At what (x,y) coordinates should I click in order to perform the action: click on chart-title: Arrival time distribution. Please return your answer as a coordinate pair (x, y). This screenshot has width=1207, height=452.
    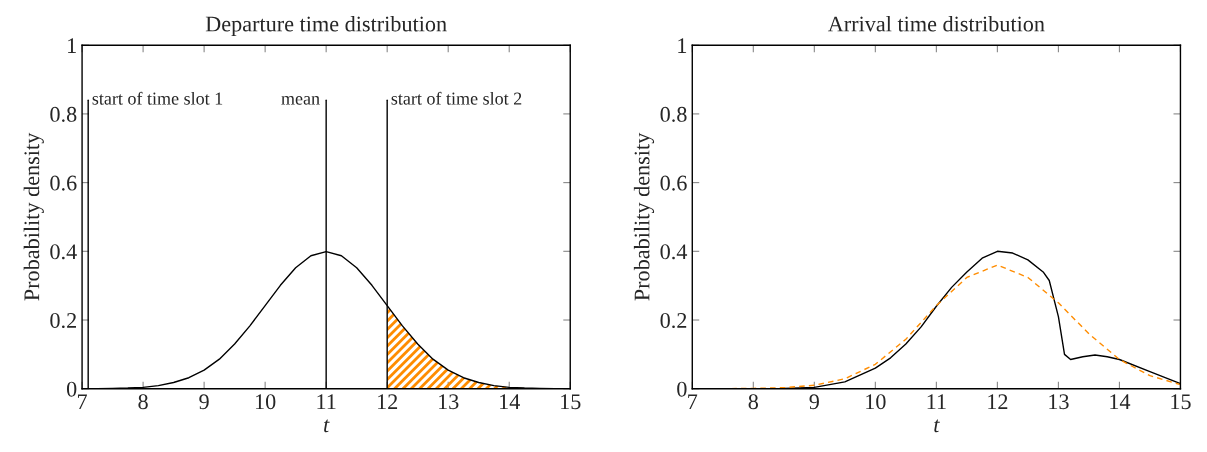
    Looking at the image, I should click on (936, 23).